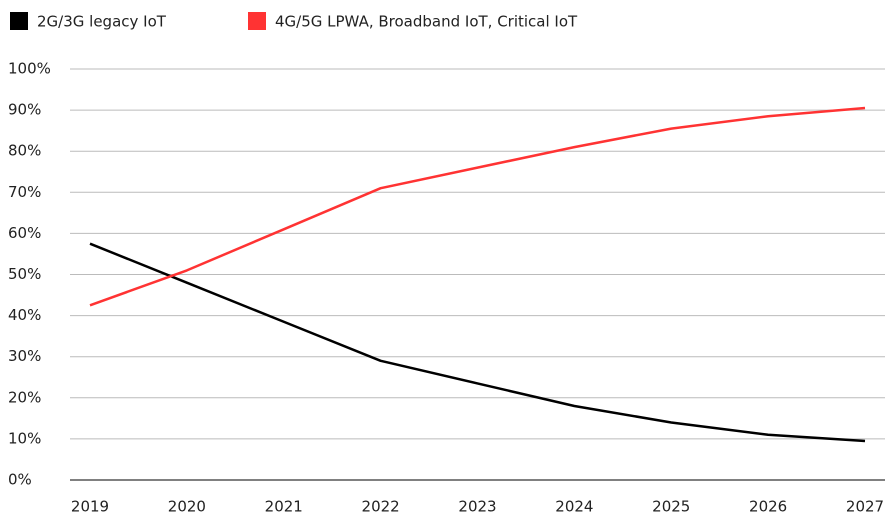 The image size is (885, 513). What do you see at coordinates (102, 22) in the screenshot?
I see `legend-label: 2G/3G legacy IoT` at bounding box center [102, 22].